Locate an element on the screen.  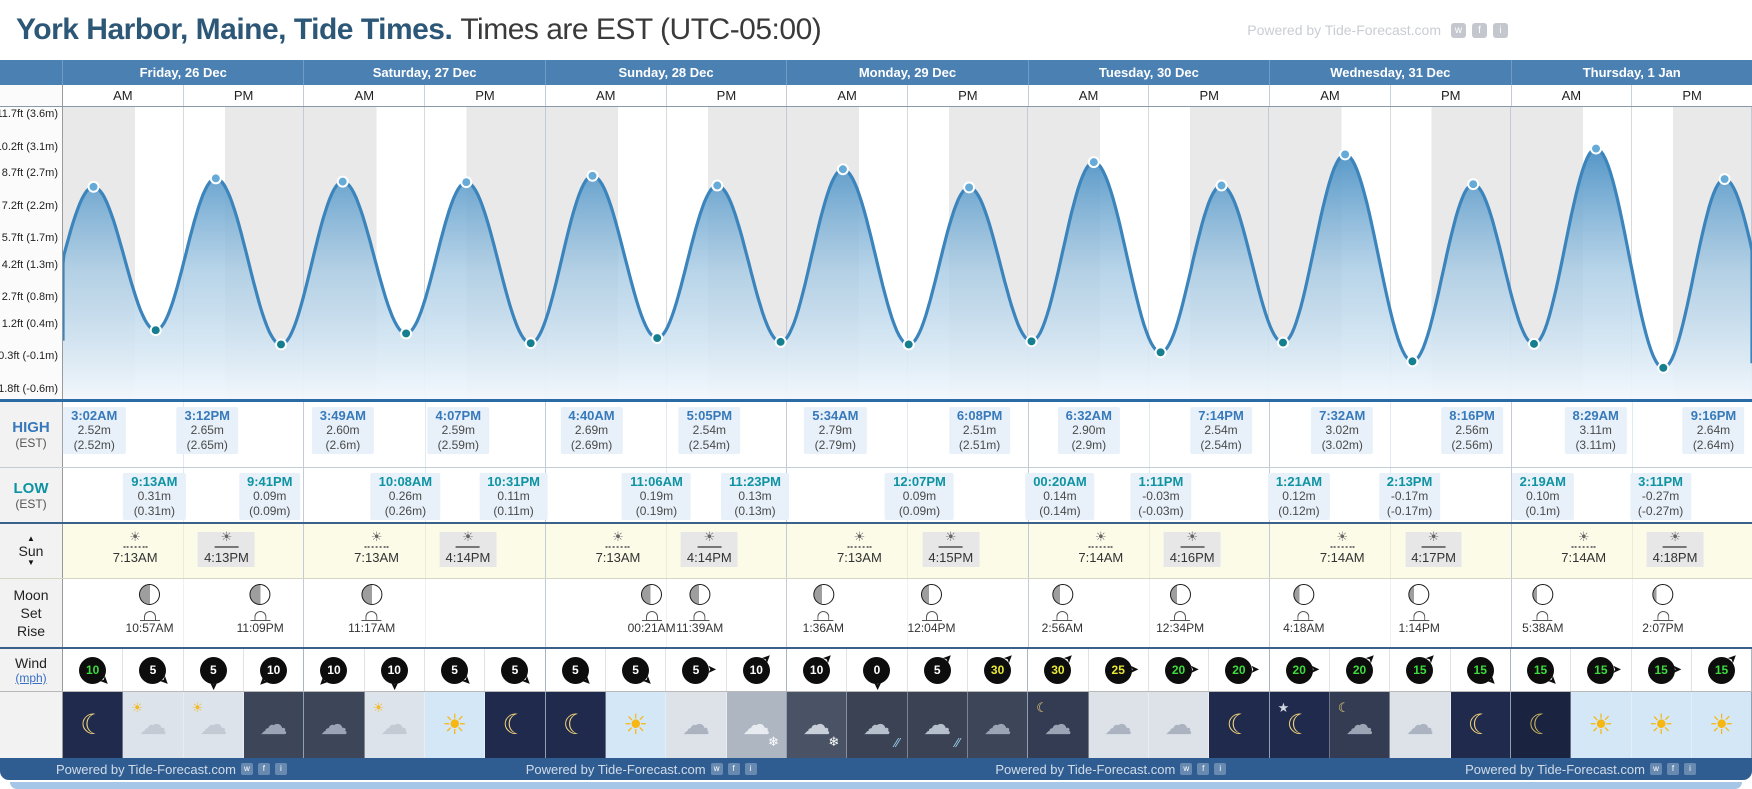
footer-accent-bar is located at coordinates (876, 785).